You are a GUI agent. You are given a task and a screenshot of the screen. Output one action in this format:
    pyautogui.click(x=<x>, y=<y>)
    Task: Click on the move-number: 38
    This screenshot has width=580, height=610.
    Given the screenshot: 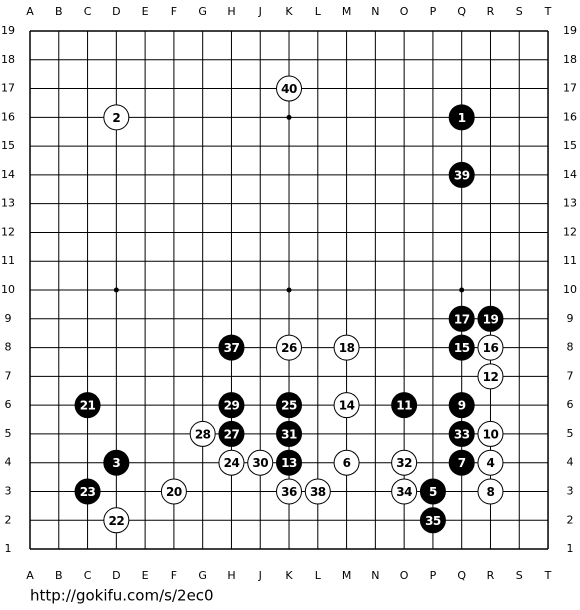 What is the action you would take?
    pyautogui.click(x=318, y=492)
    